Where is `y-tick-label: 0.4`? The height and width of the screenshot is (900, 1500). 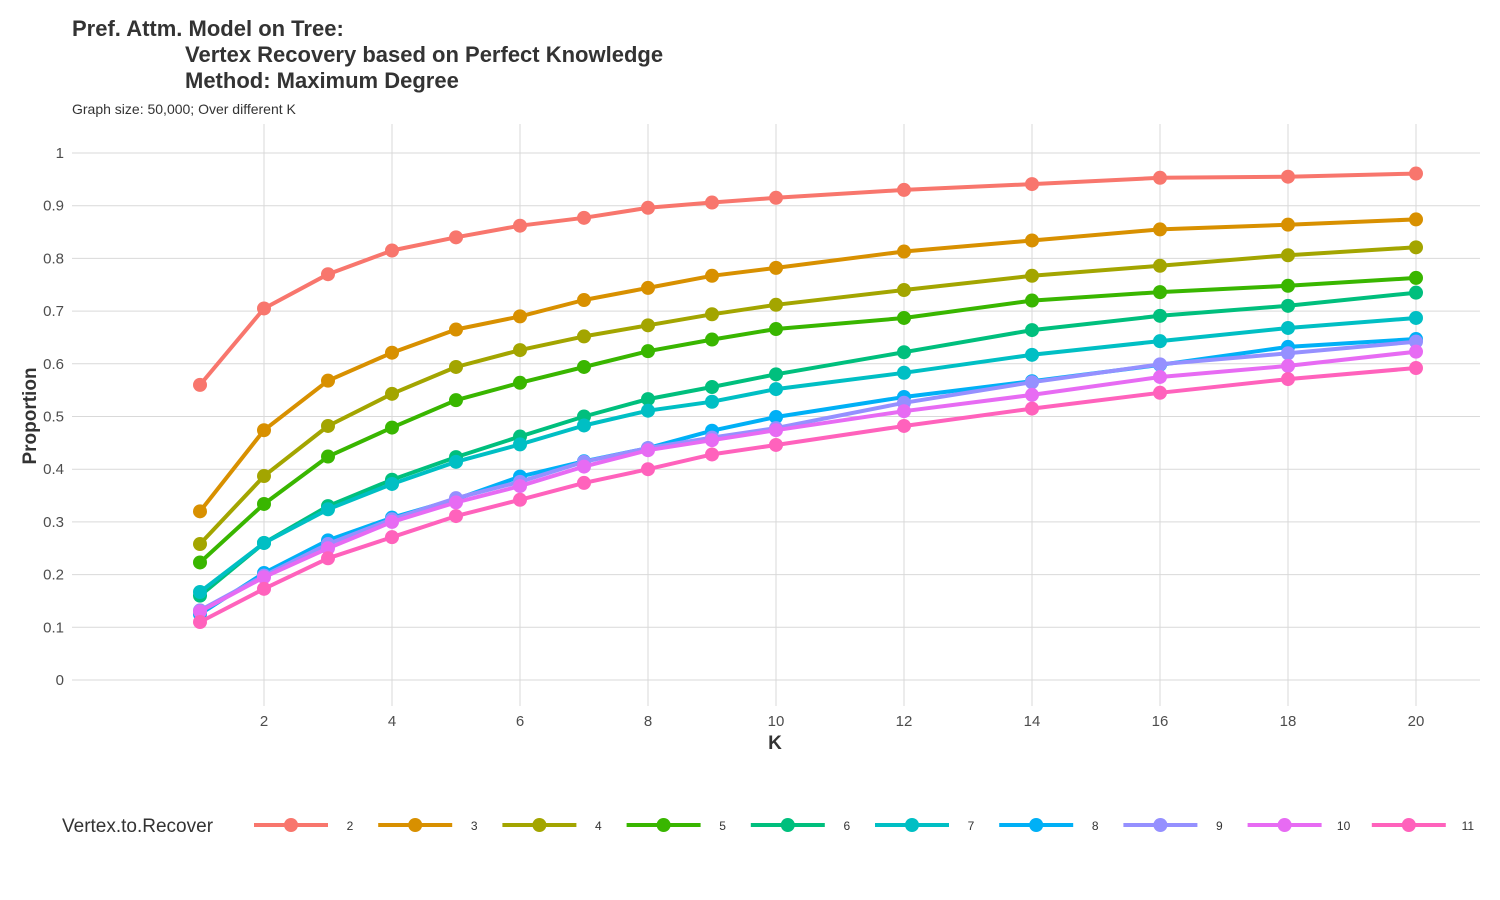
y-tick-label: 0.4 is located at coordinates (53, 469).